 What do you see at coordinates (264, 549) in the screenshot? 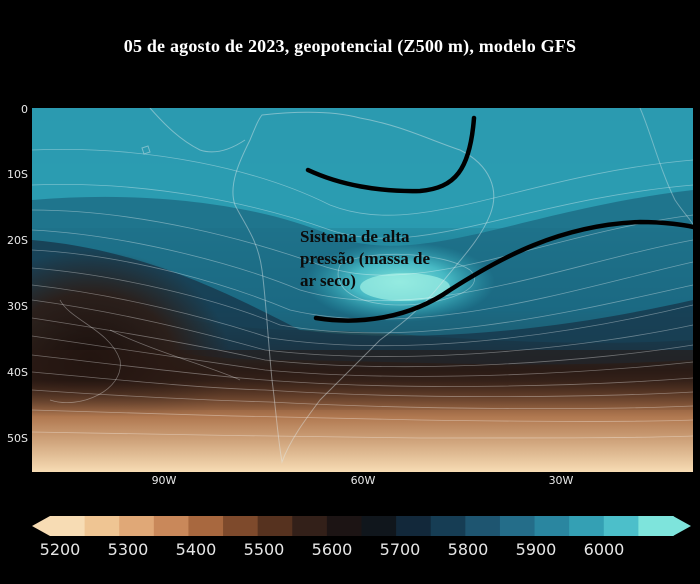
I see `colorbar-tick-label: 5500` at bounding box center [264, 549].